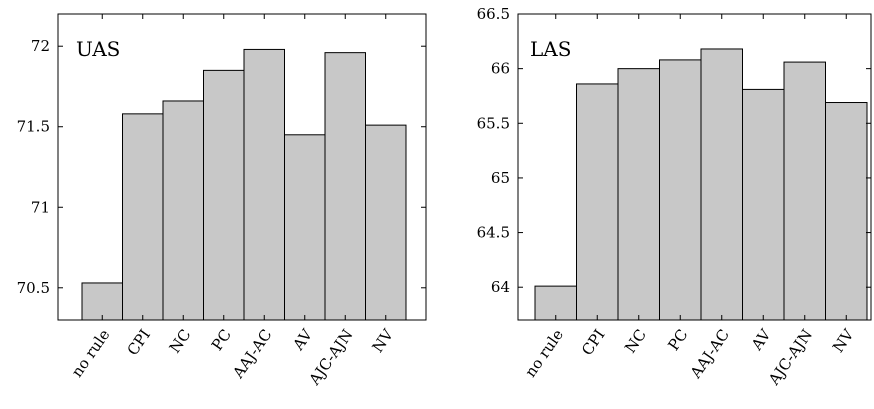  What do you see at coordinates (40, 46) in the screenshot?
I see `uas-y-tick-label-3: 72` at bounding box center [40, 46].